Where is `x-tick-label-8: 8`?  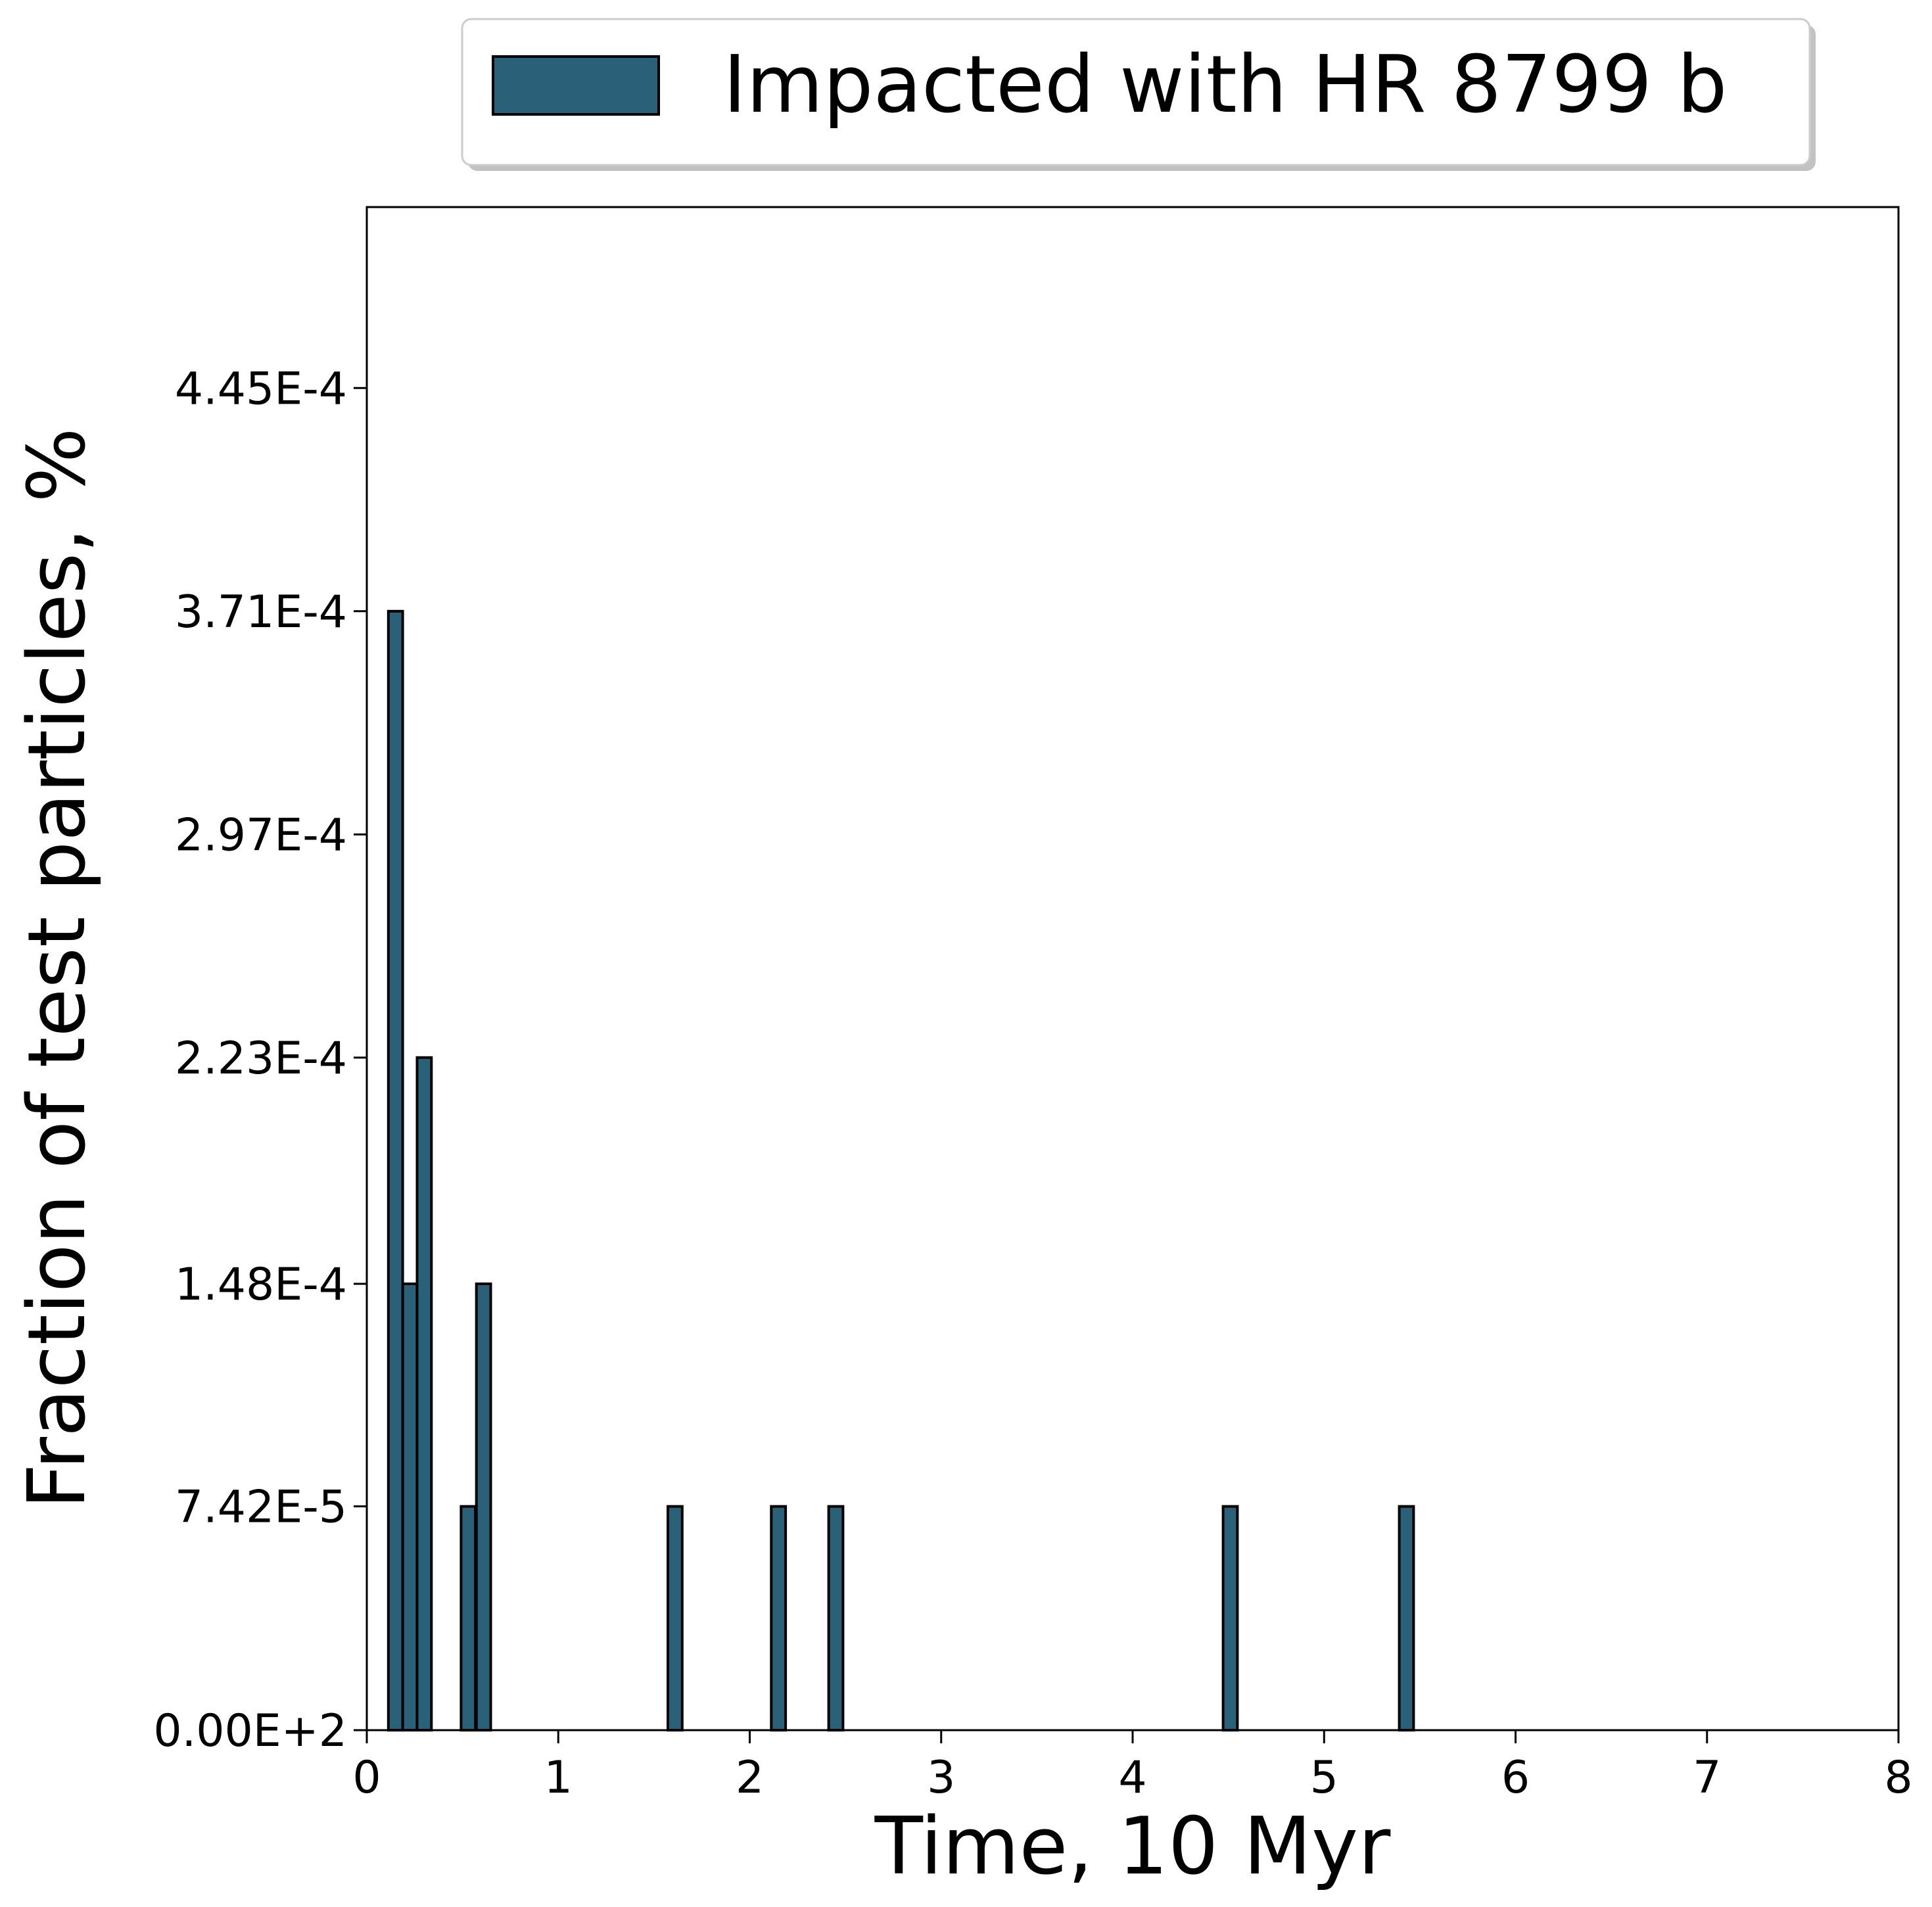 x-tick-label-8: 8 is located at coordinates (1898, 1778).